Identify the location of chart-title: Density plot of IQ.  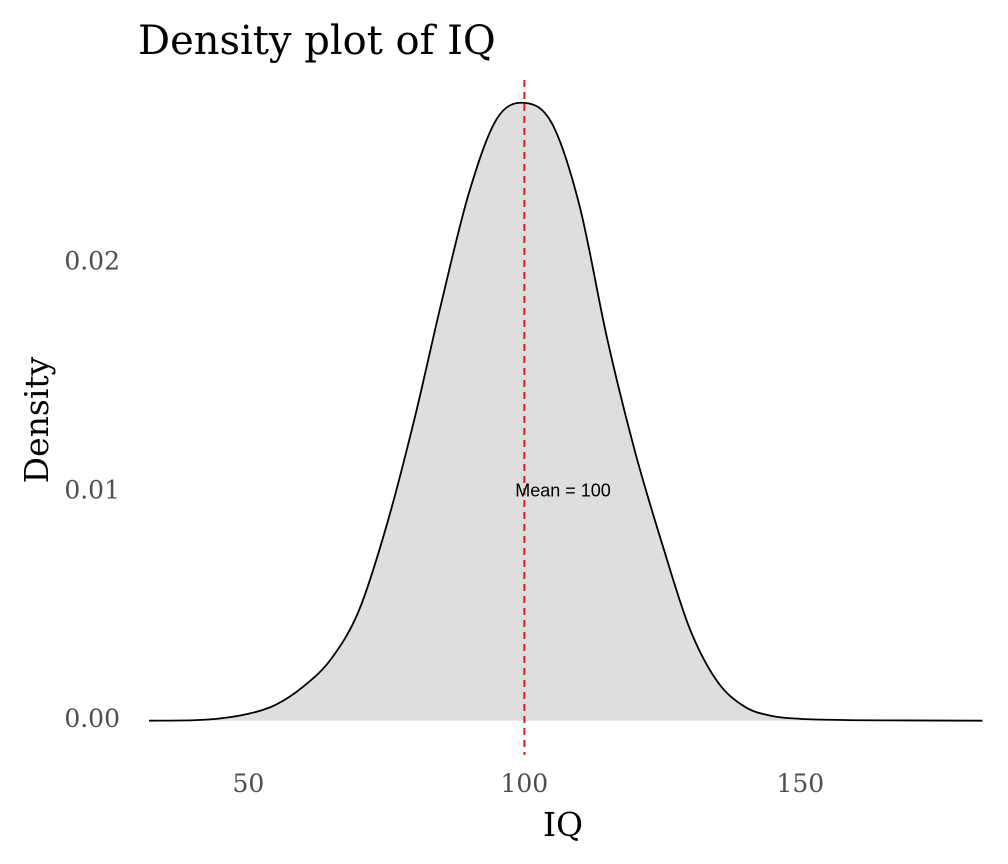
(317, 41).